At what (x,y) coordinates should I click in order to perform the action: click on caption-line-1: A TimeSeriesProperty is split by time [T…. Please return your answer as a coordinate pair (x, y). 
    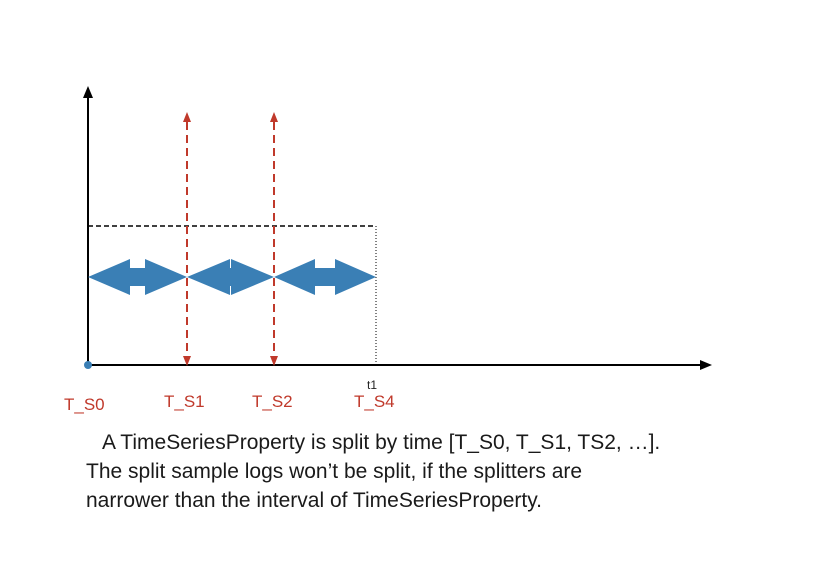
    Looking at the image, I should click on (381, 442).